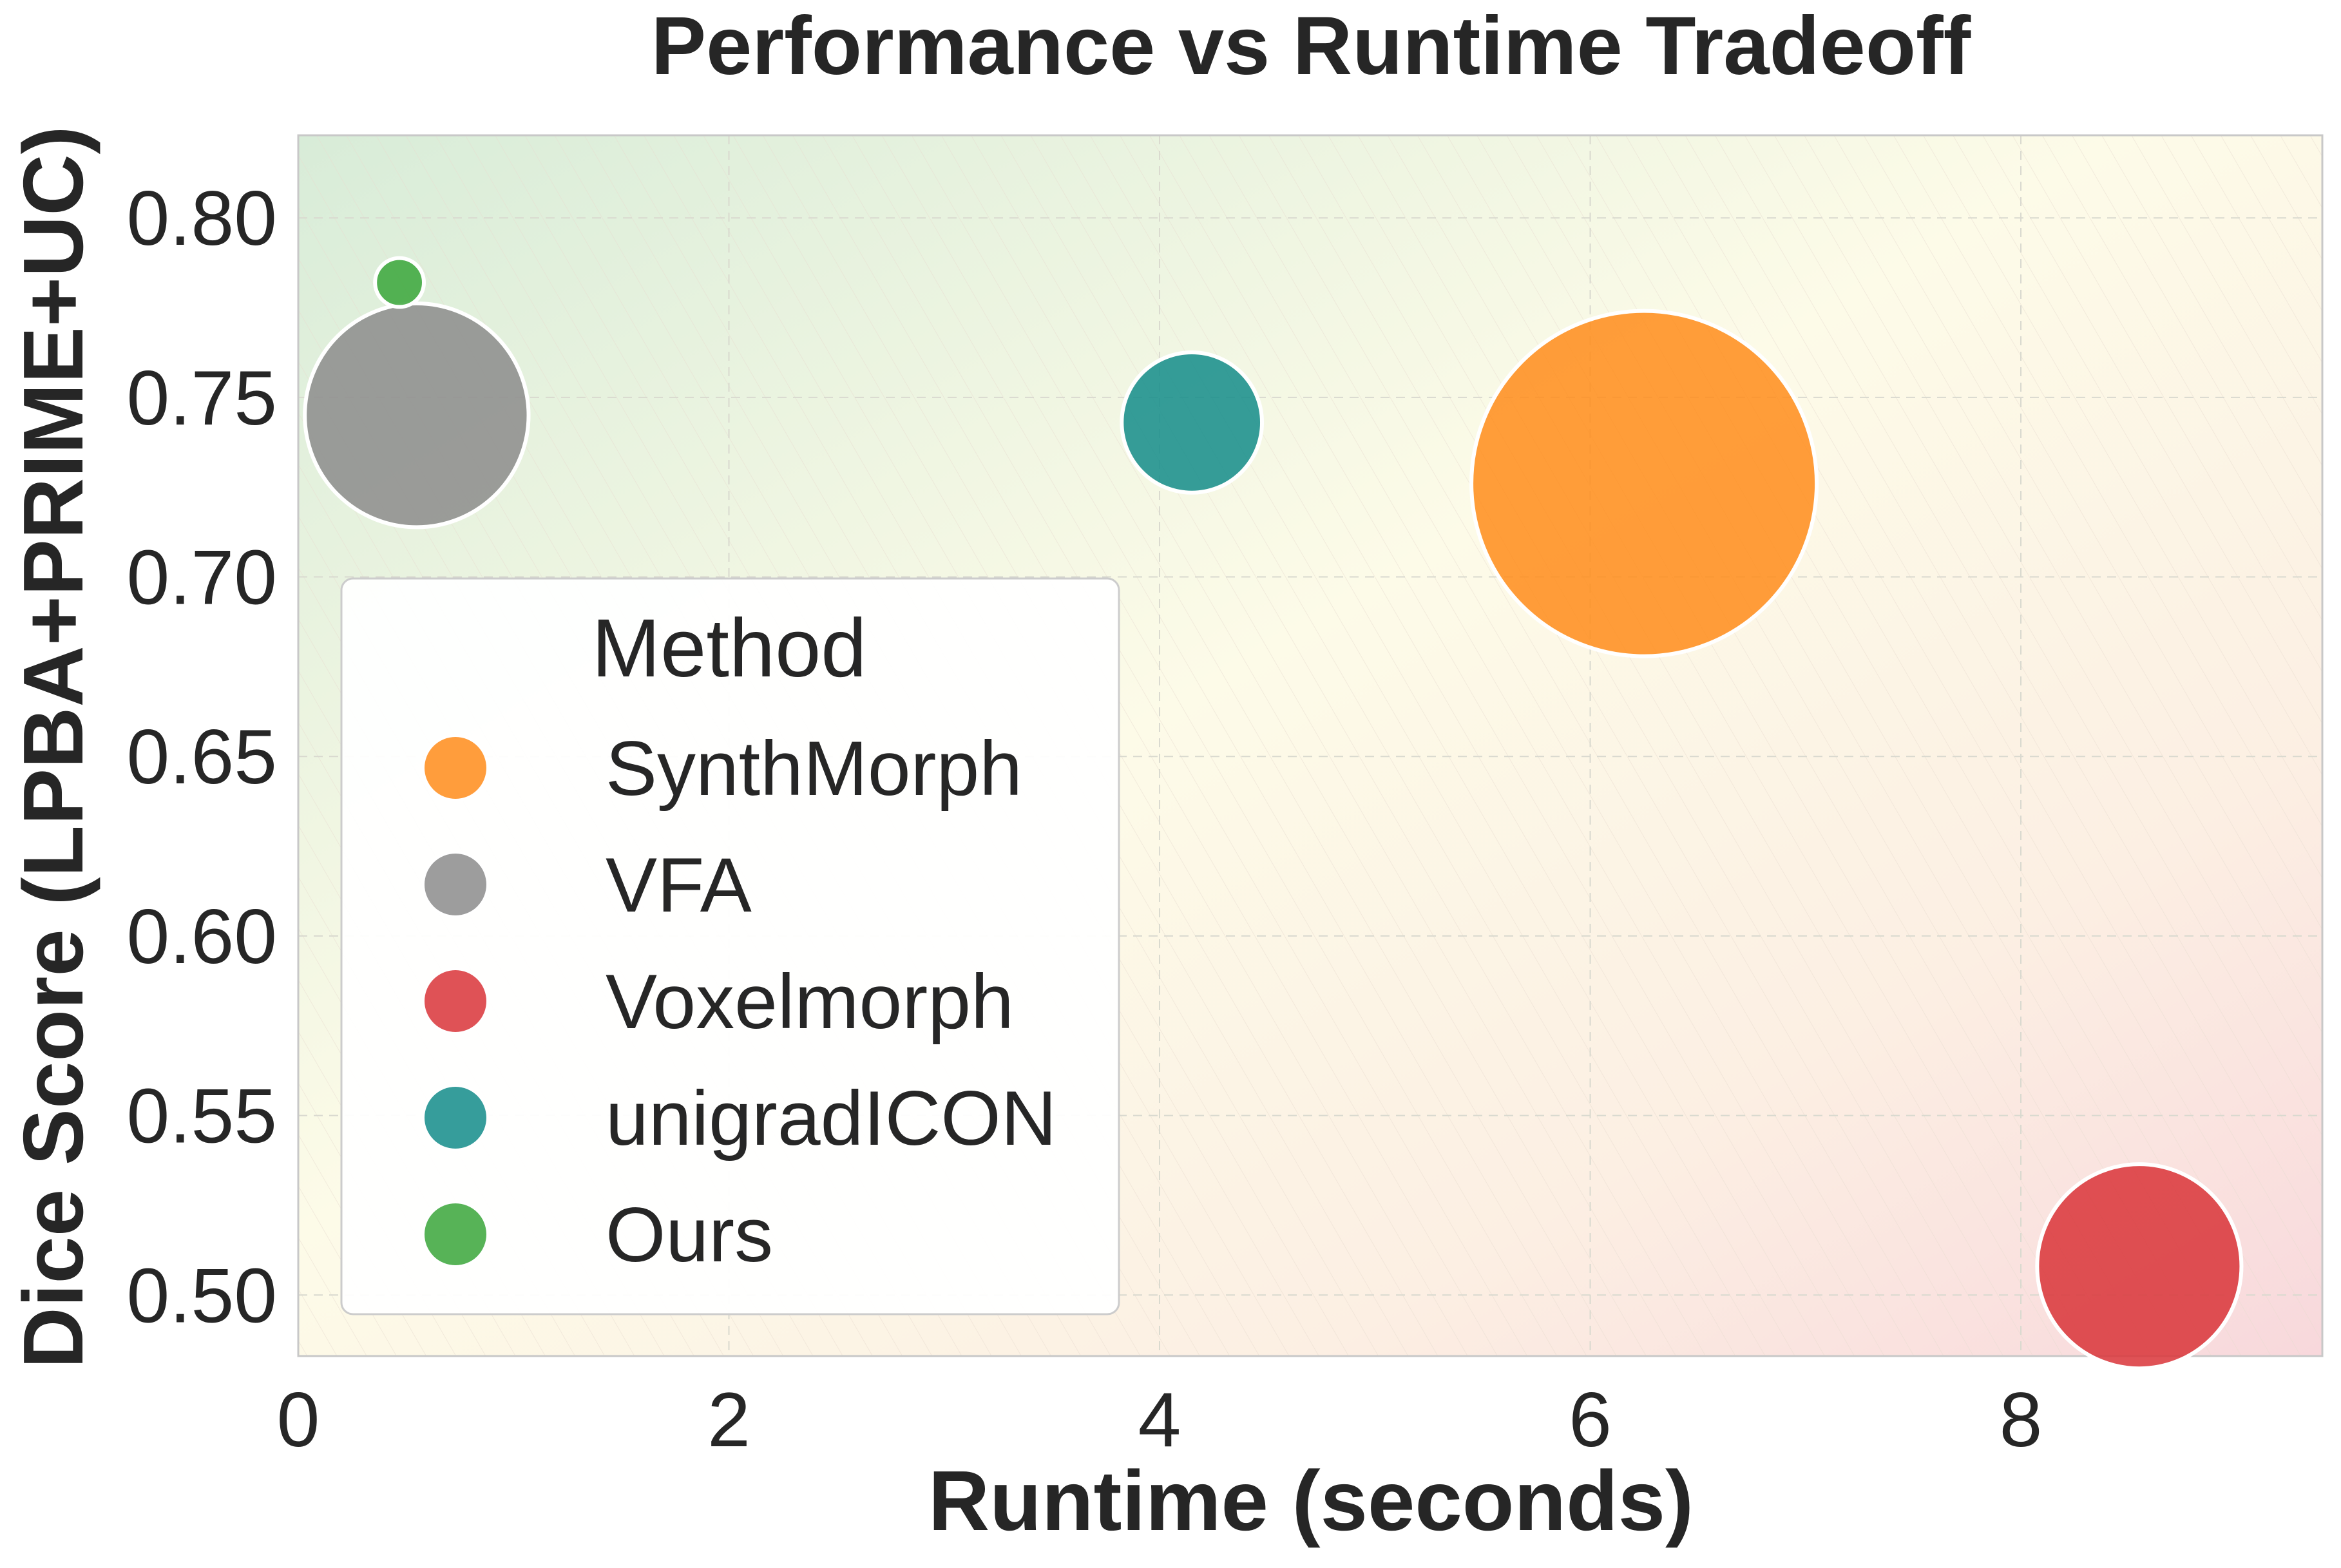 The width and height of the screenshot is (2341, 1568). Describe the element at coordinates (1311, 46) in the screenshot. I see `chart-title: Performance vs Runtime Tradeoff` at that location.